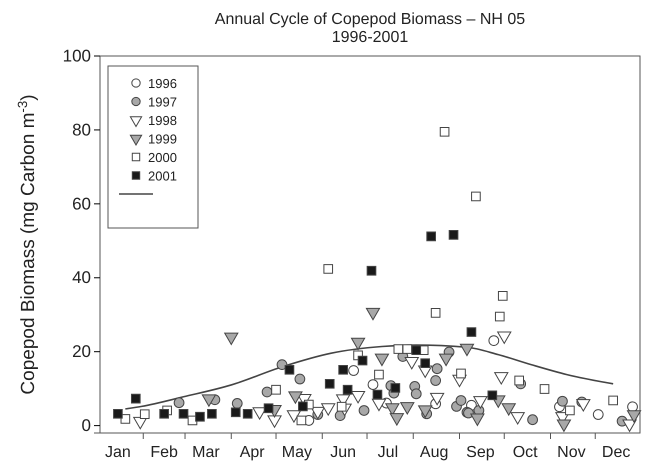 The width and height of the screenshot is (655, 467). Describe the element at coordinates (162, 157) in the screenshot. I see `legend-label: 2000` at that location.